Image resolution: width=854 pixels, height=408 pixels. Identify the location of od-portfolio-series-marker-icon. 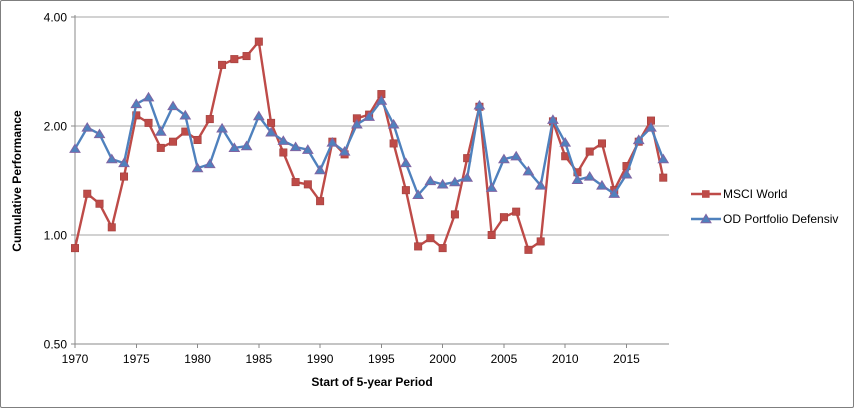
(706, 217).